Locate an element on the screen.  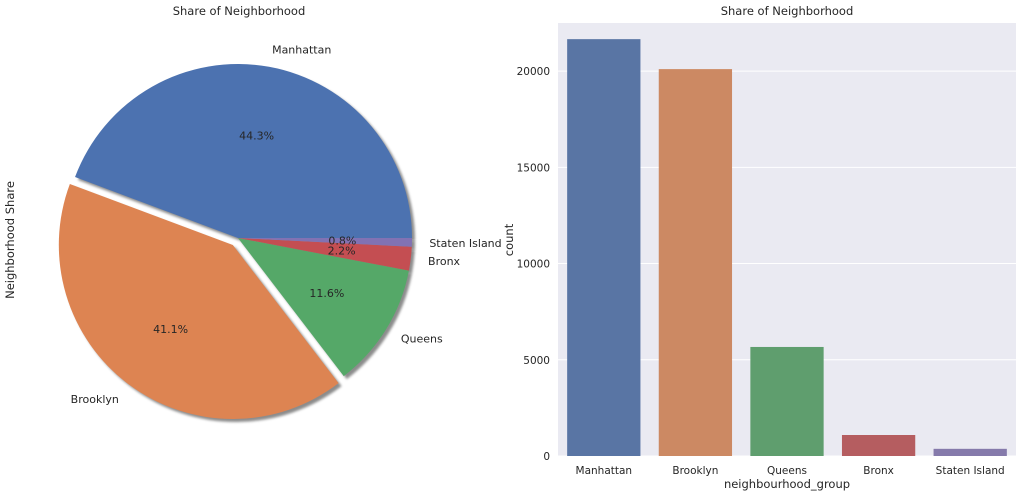
pie-pct-staten-island: 0.8% is located at coordinates (342, 241).